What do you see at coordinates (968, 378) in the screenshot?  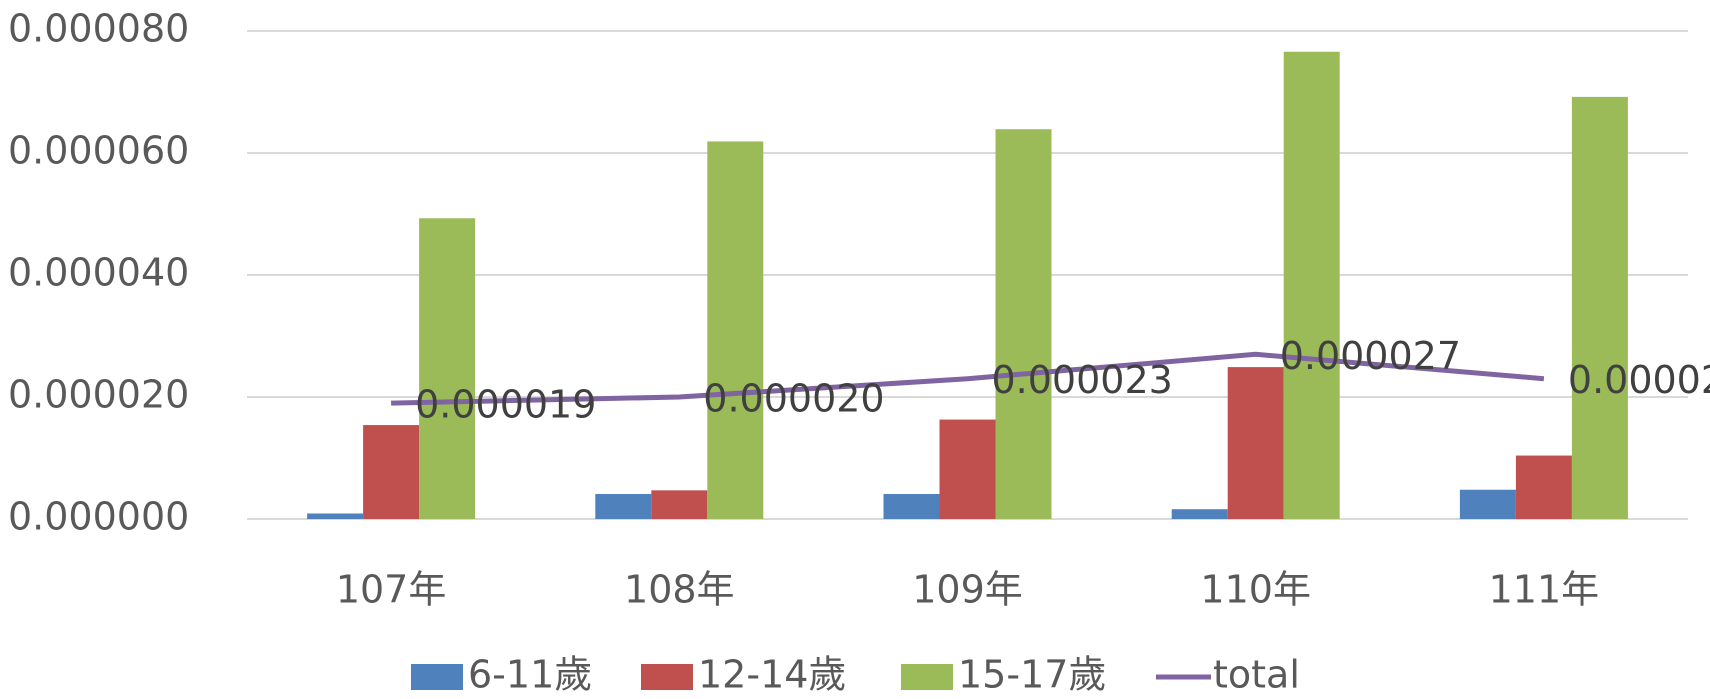 I see `line` at bounding box center [968, 378].